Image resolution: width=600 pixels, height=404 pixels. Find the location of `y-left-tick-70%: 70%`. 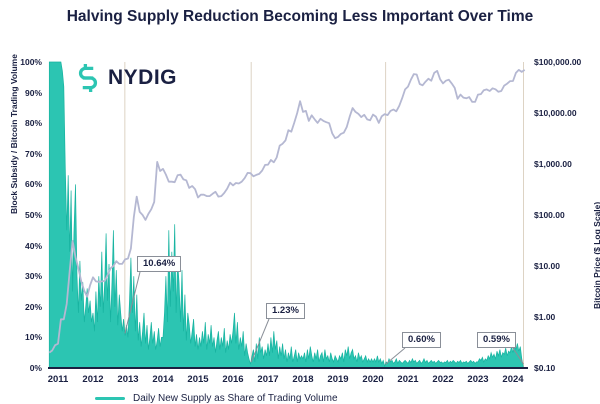

y-left-tick-70%: 70% is located at coordinates (33, 153).